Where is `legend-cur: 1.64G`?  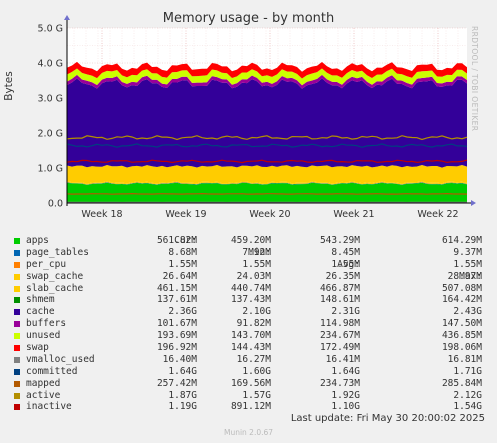
legend-cur: 1.64G is located at coordinates (182, 371).